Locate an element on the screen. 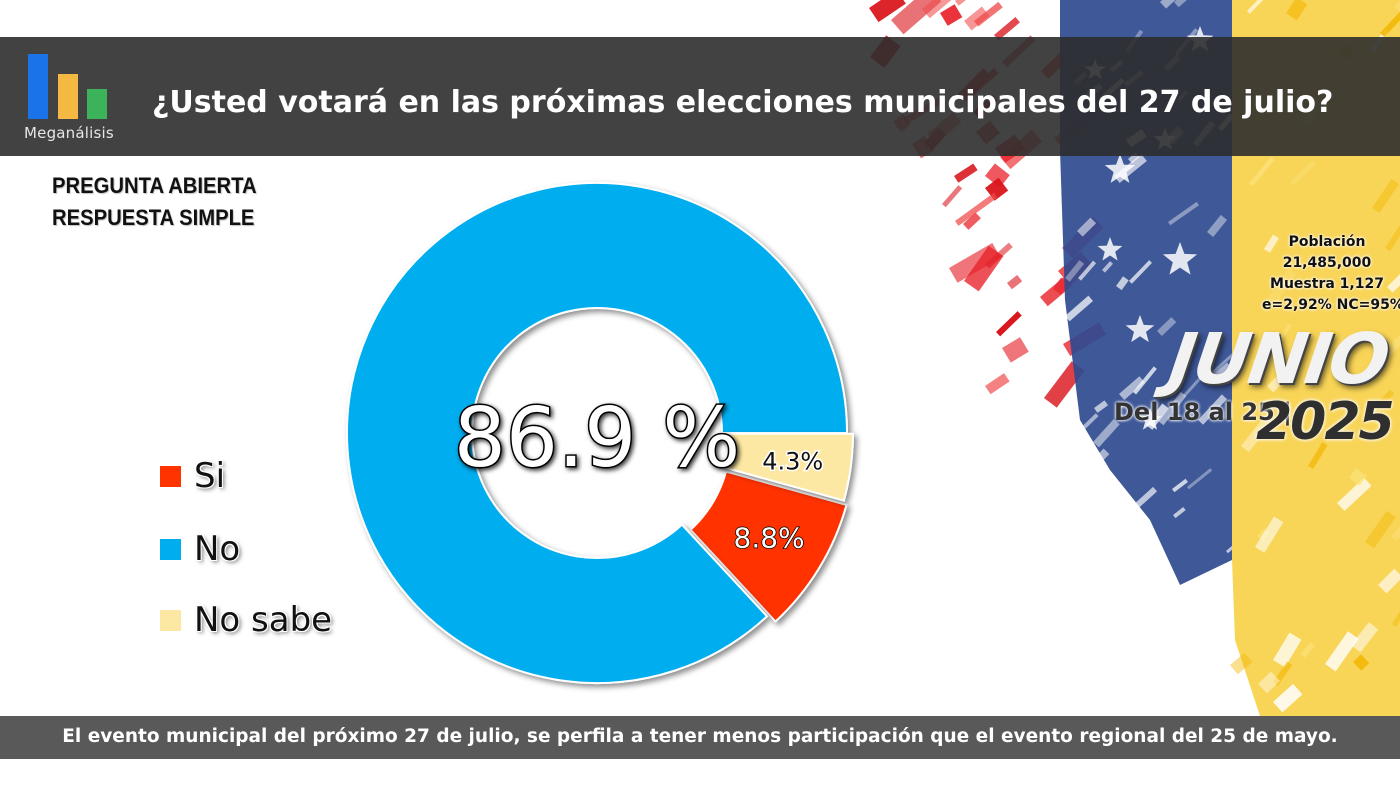 Image resolution: width=1400 pixels, height=785 pixels. legend-swatch-si is located at coordinates (170, 476).